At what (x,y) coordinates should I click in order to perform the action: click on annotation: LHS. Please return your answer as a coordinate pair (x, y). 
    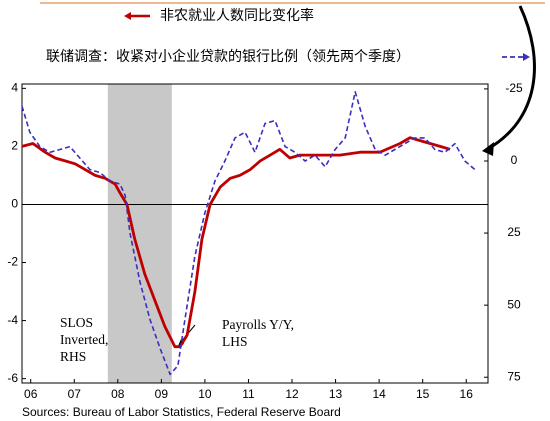
    Looking at the image, I should click on (235, 341).